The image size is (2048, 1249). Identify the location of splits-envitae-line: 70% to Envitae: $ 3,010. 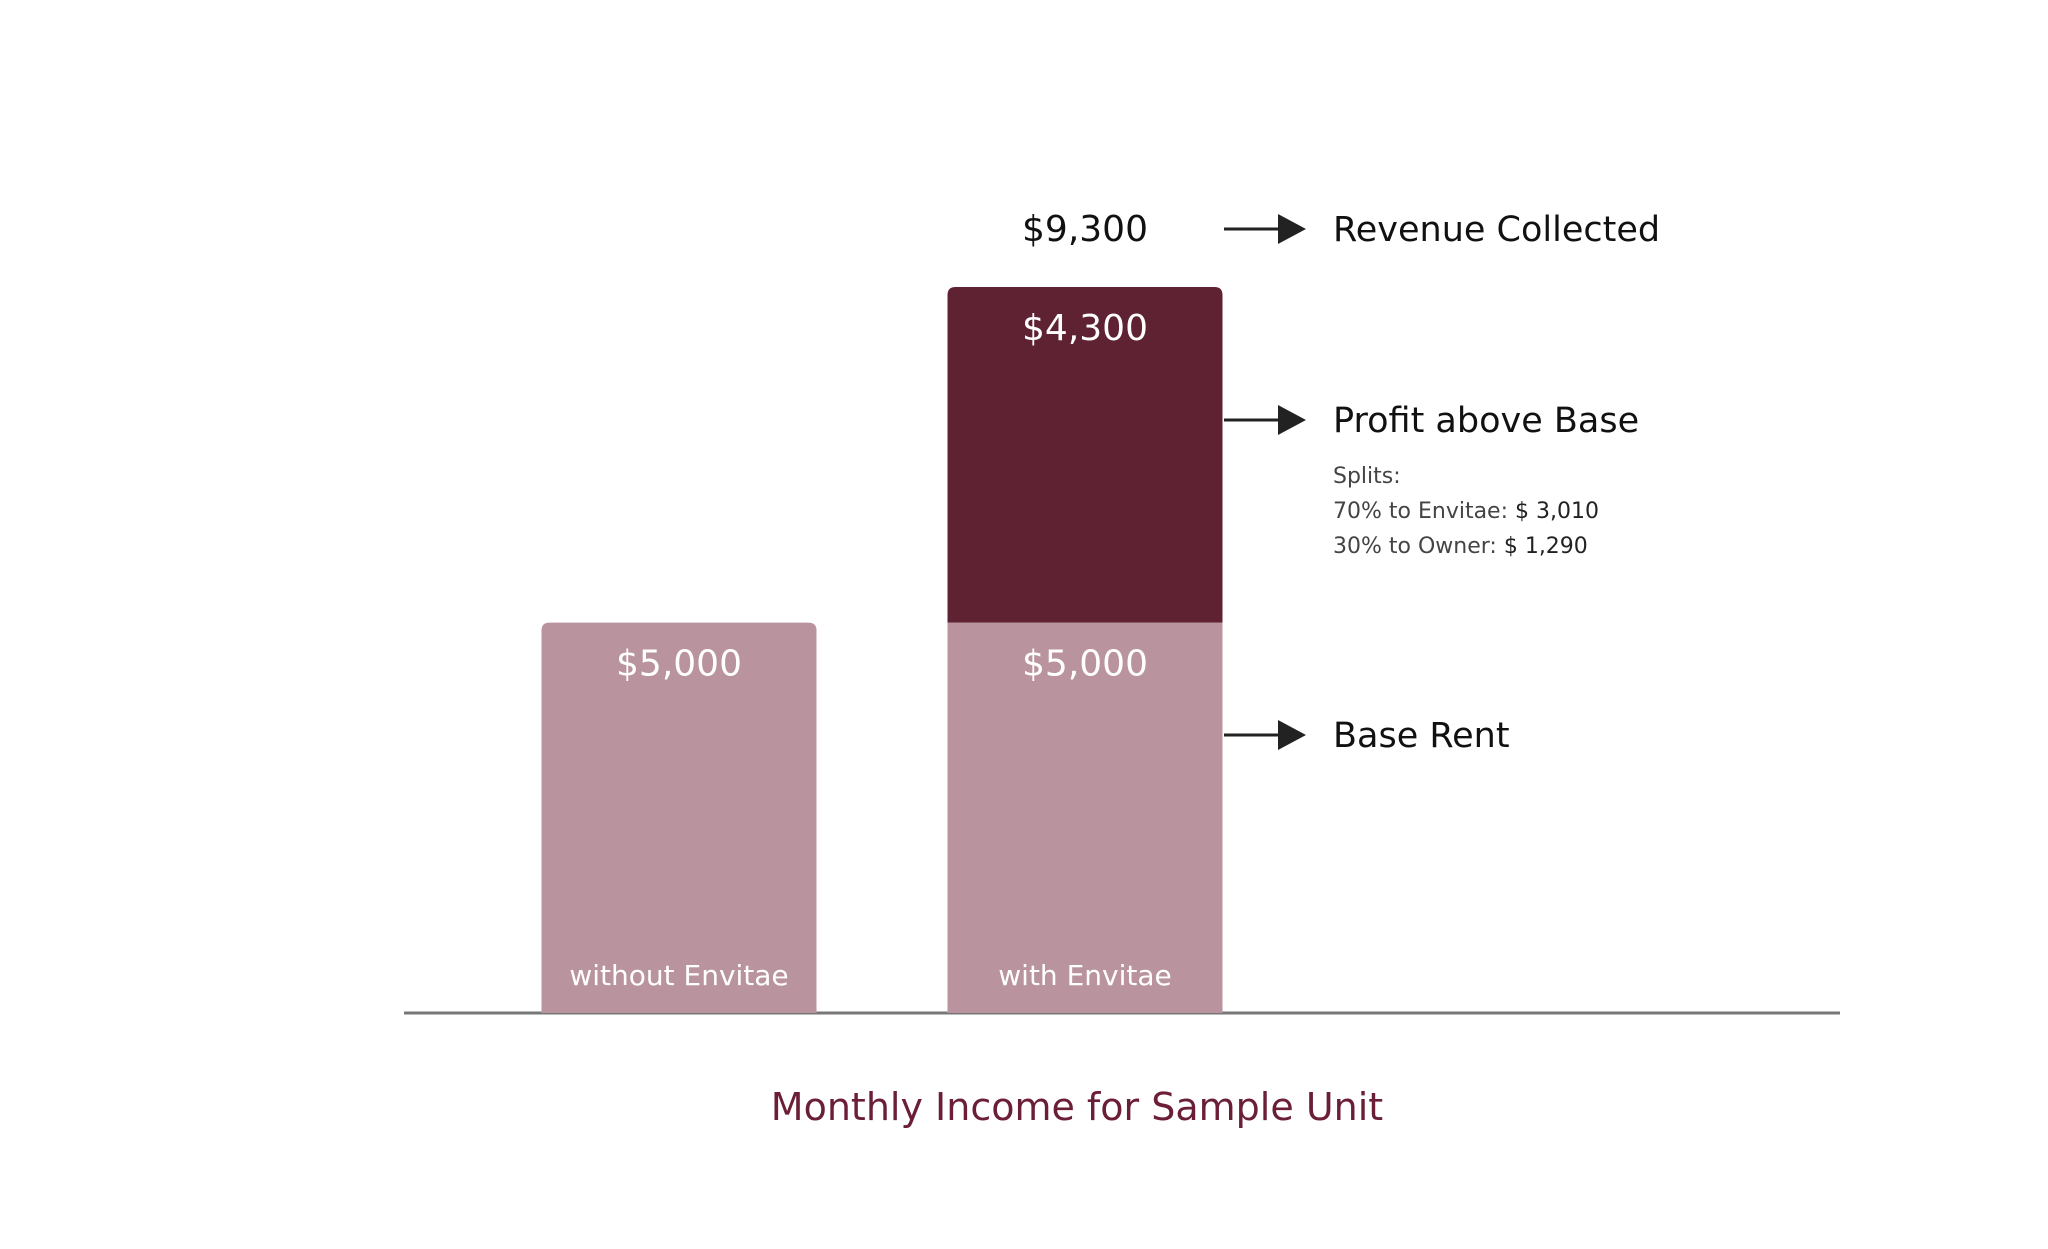
(1466, 511).